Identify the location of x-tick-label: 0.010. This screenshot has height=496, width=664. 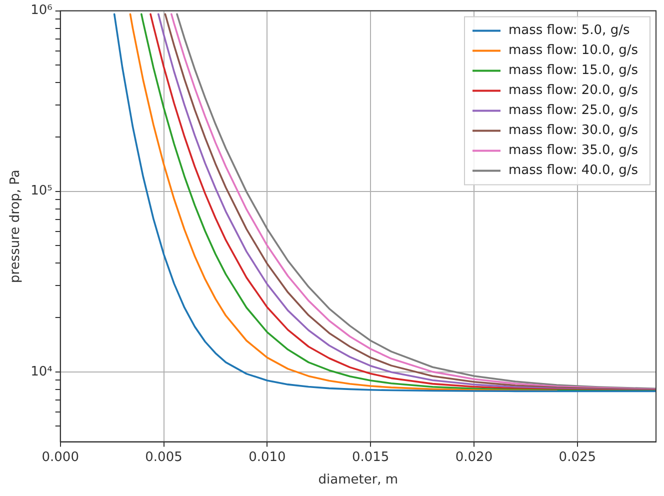
(267, 457).